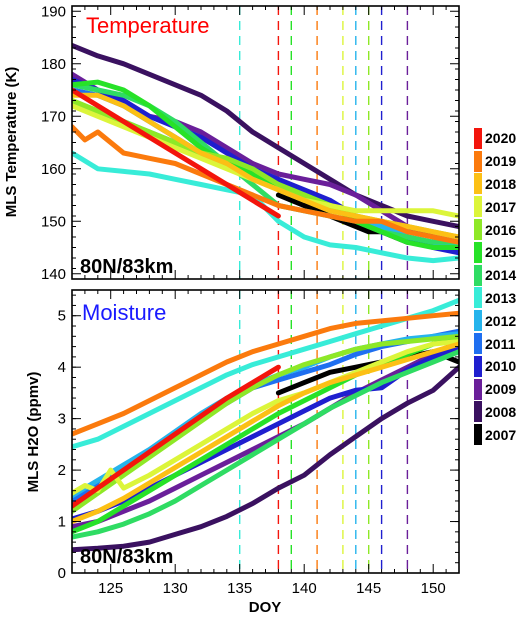  Describe the element at coordinates (501, 206) in the screenshot. I see `legend-label: 2017` at that location.